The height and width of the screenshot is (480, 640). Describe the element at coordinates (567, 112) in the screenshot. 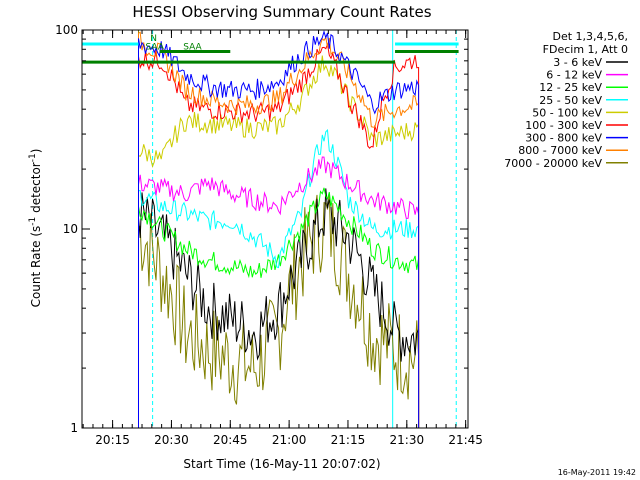

I see `legend-entry-label: 50 - 100 keV` at that location.